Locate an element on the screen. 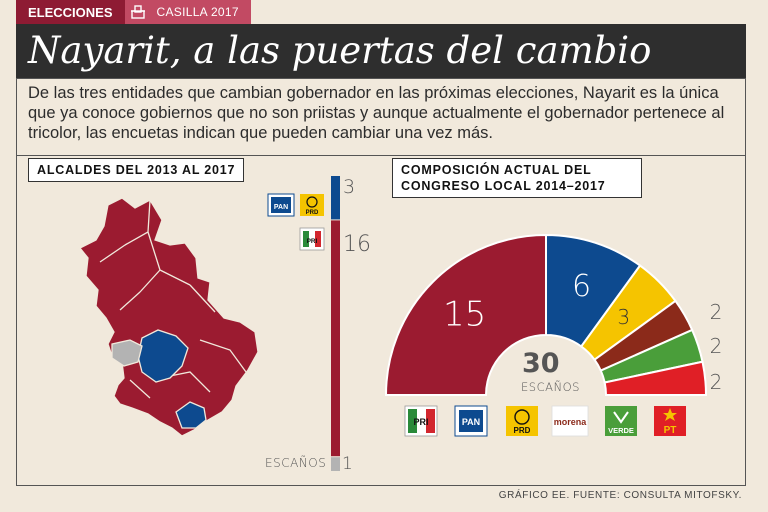  nayarit-map is located at coordinates (168, 317).